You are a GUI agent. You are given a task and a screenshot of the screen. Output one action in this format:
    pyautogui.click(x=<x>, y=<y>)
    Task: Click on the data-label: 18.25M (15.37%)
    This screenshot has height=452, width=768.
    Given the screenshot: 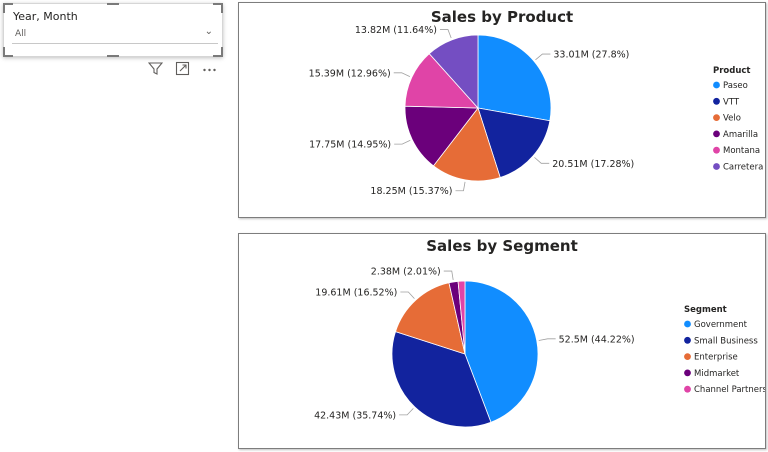 What is the action you would take?
    pyautogui.click(x=411, y=191)
    